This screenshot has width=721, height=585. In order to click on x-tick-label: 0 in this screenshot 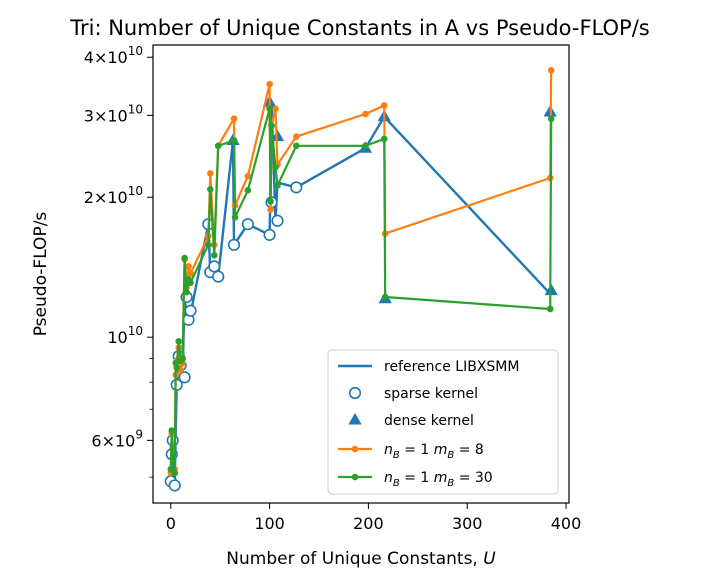, I will do `click(171, 523)`.